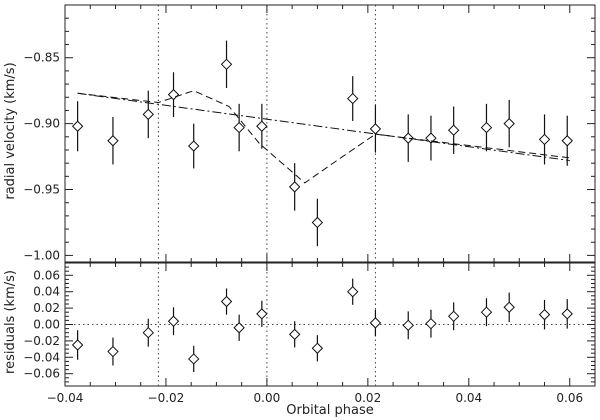 Image resolution: width=600 pixels, height=420 pixels. What do you see at coordinates (46, 292) in the screenshot?
I see `bottom-y-tick-label: 0.04` at bounding box center [46, 292].